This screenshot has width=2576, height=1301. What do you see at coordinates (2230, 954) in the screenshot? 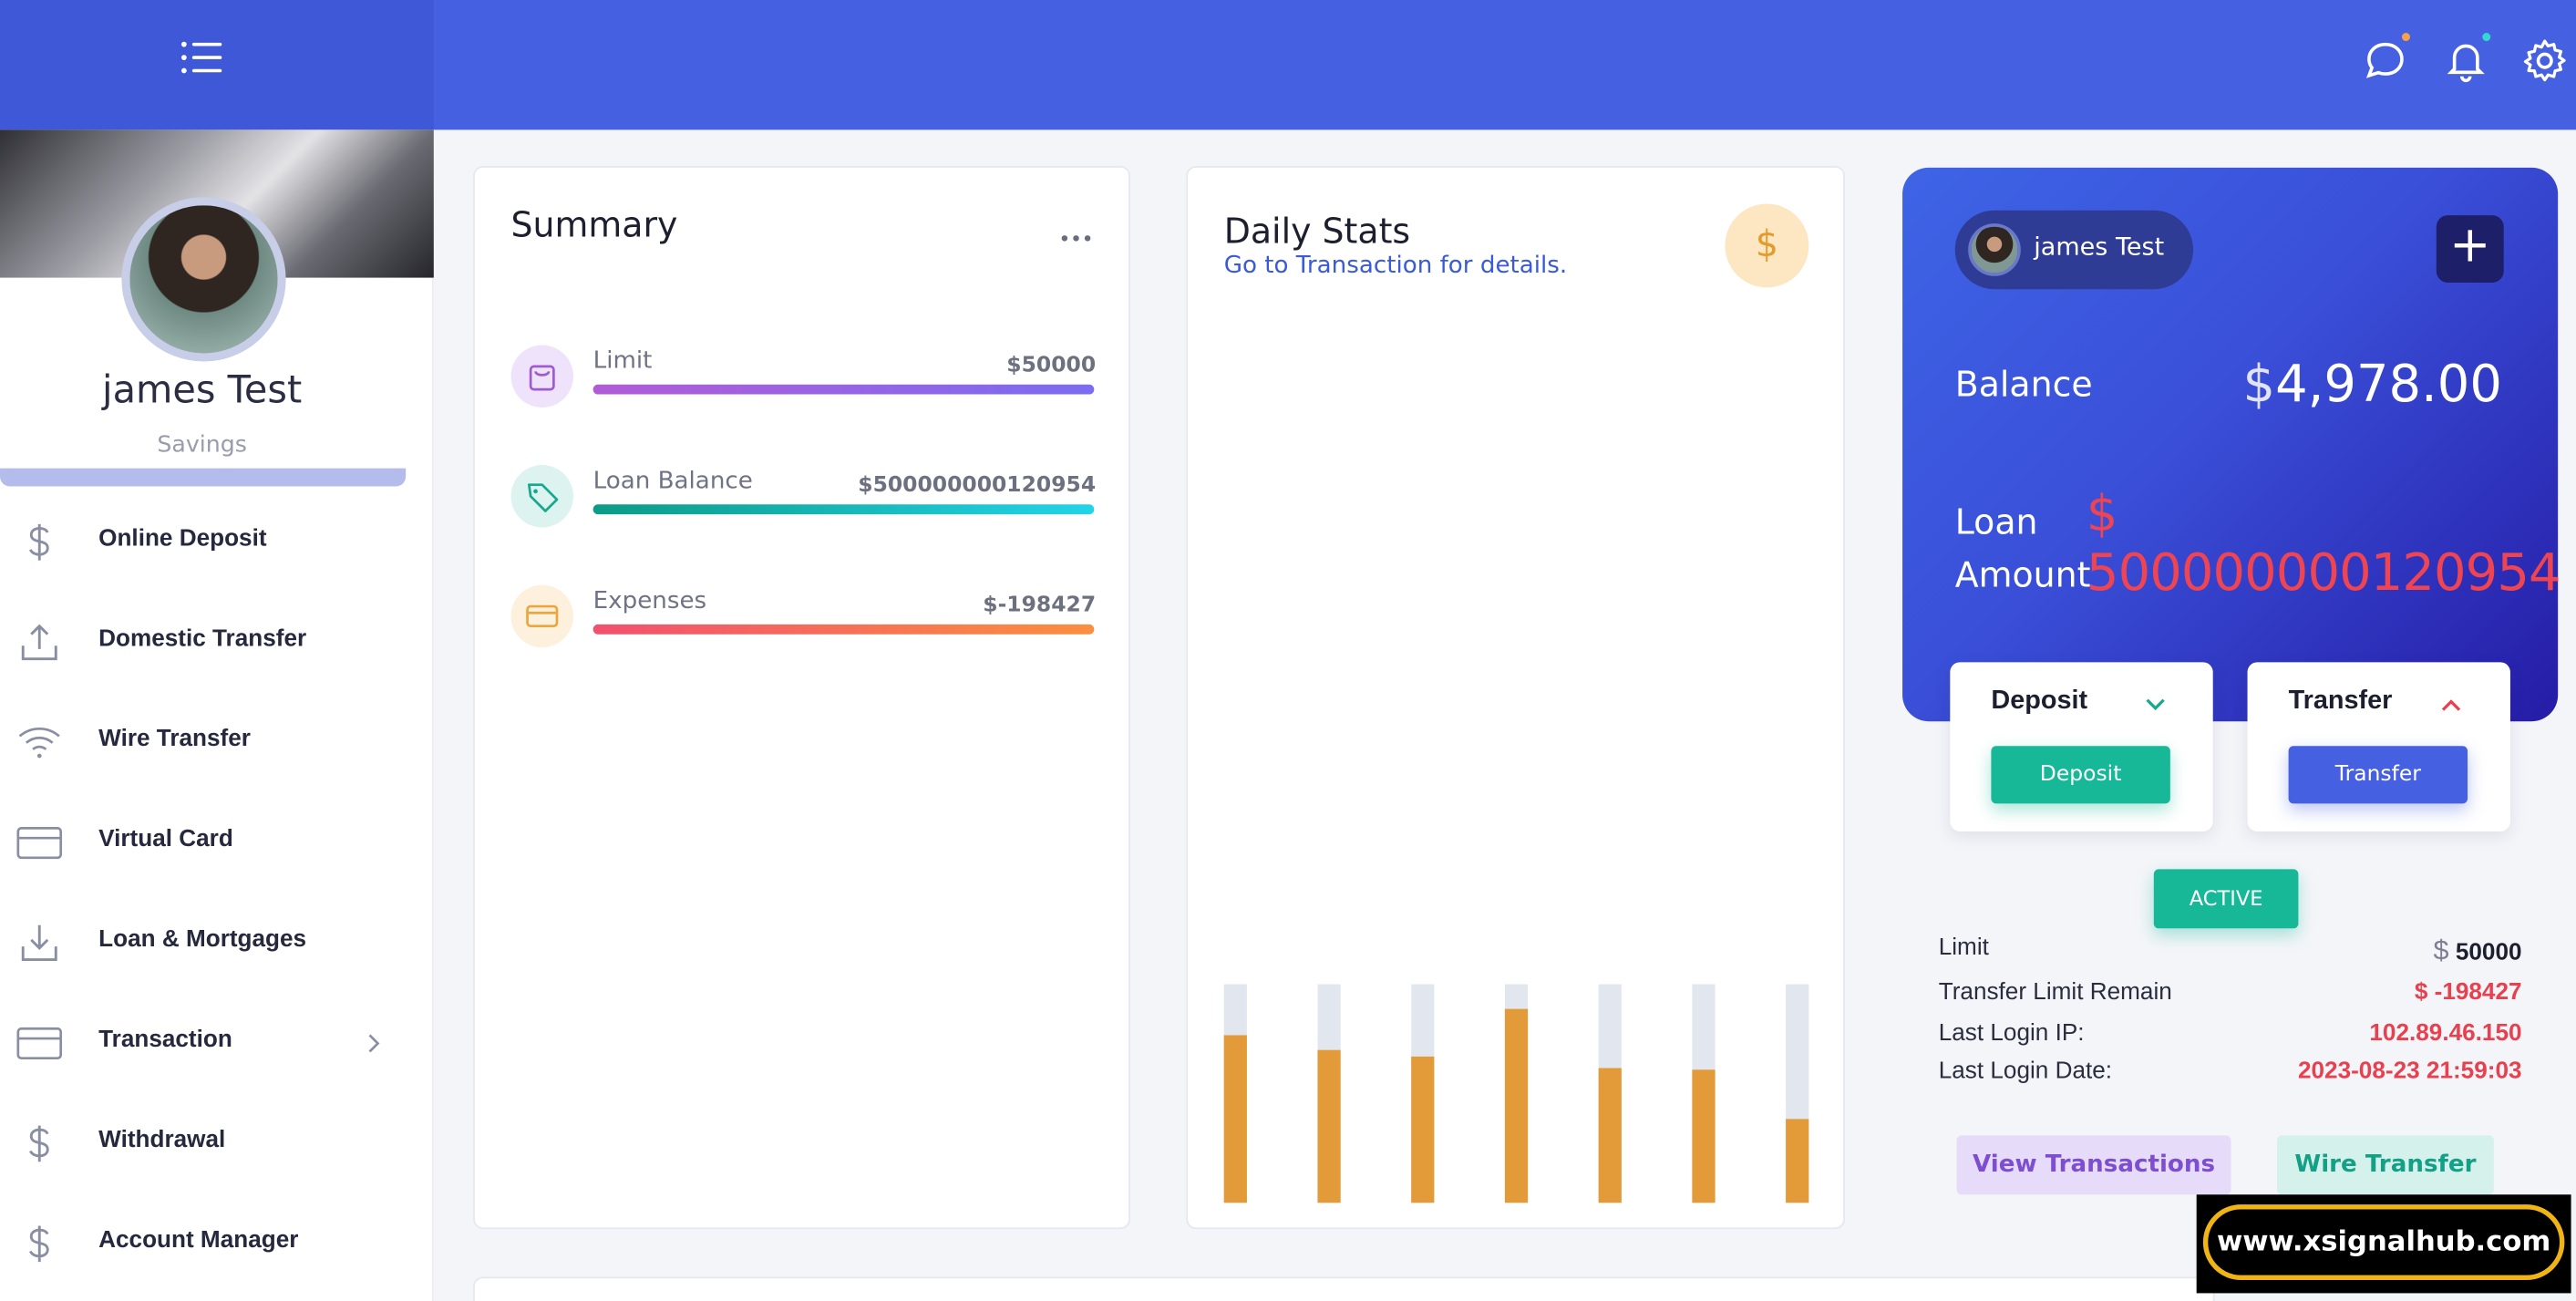
I see `info-row-limit: Limit $ 50000` at bounding box center [2230, 954].